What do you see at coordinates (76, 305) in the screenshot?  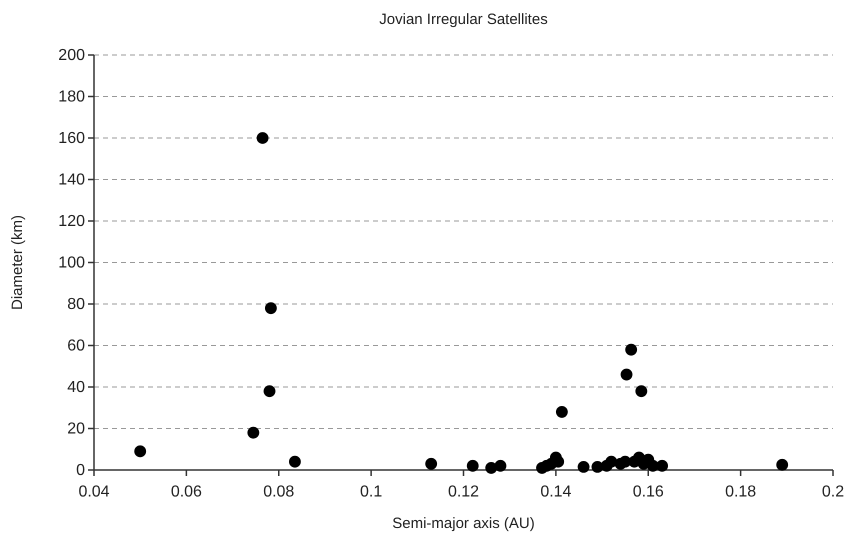 I see `y-tick-label: 80` at bounding box center [76, 305].